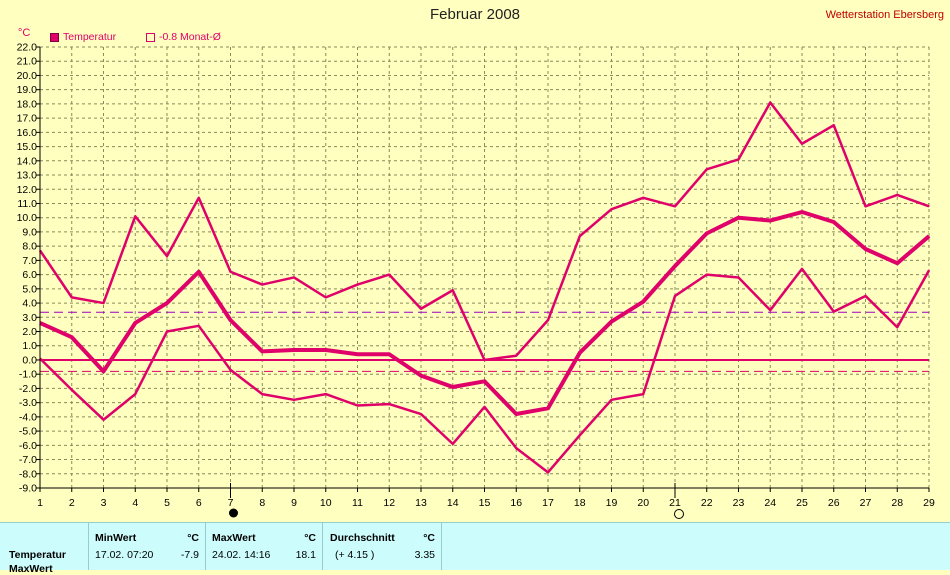  Describe the element at coordinates (707, 503) in the screenshot. I see `x-tick-label: 22` at that location.